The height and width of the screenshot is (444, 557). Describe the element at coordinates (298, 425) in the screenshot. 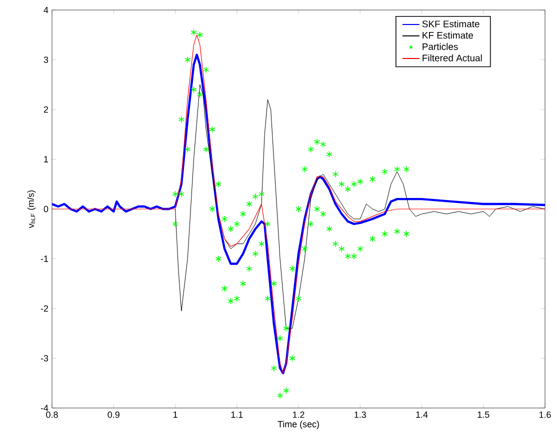

I see `x-axis-title: Time (sec)` at that location.